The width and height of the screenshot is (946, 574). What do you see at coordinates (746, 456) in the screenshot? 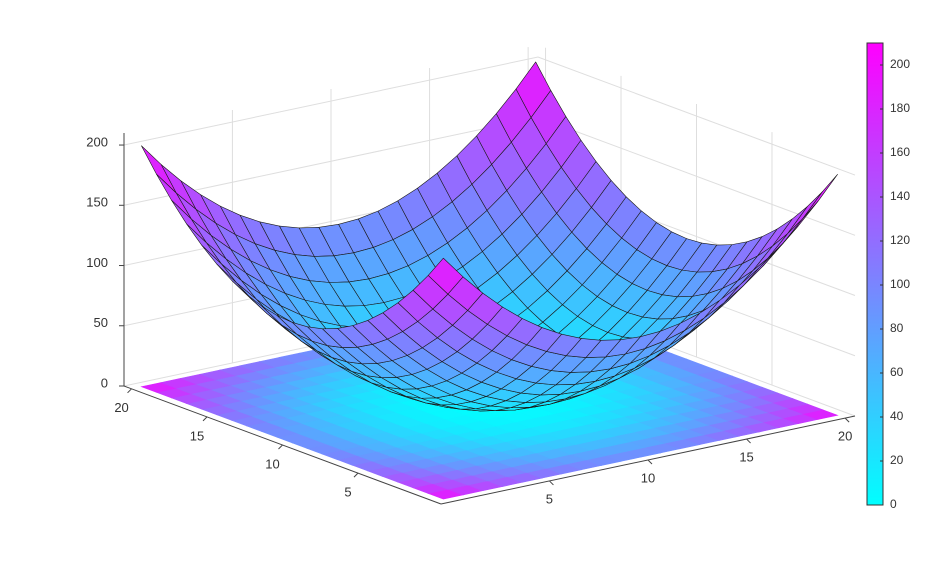
I see `x-tick-label: 15` at bounding box center [746, 456].